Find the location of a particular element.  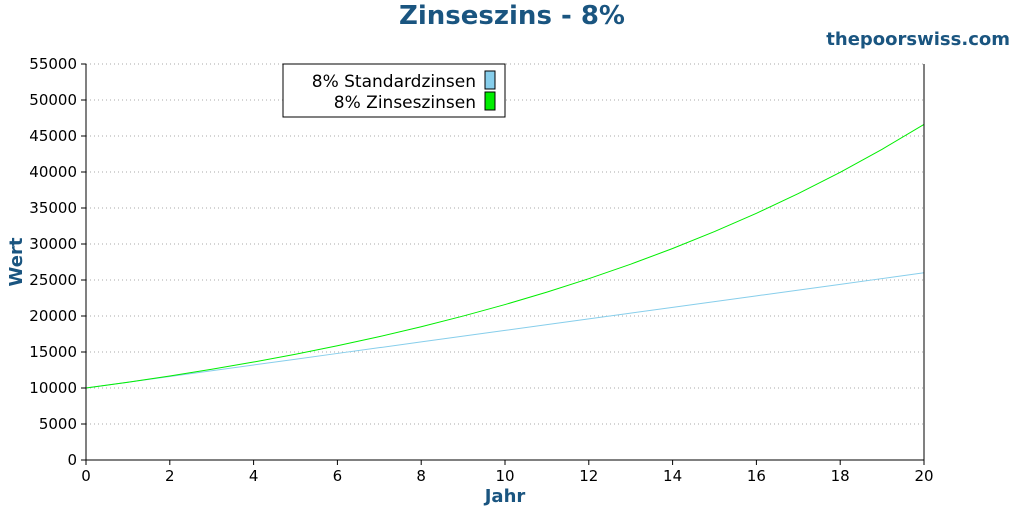

y-tick-label: 15000 is located at coordinates (53, 352).